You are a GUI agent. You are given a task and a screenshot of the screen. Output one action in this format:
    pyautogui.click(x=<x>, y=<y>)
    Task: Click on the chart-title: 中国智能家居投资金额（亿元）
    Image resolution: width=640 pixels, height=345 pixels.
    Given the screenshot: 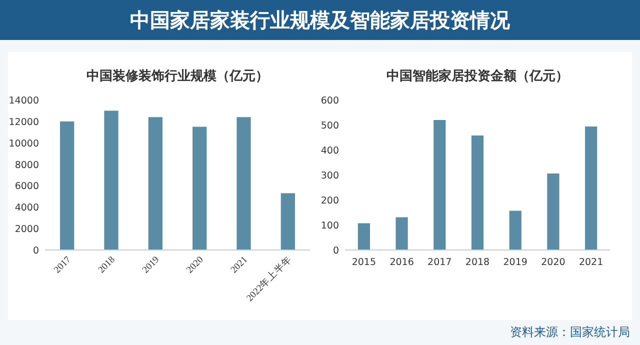 What is the action you would take?
    pyautogui.click(x=477, y=76)
    